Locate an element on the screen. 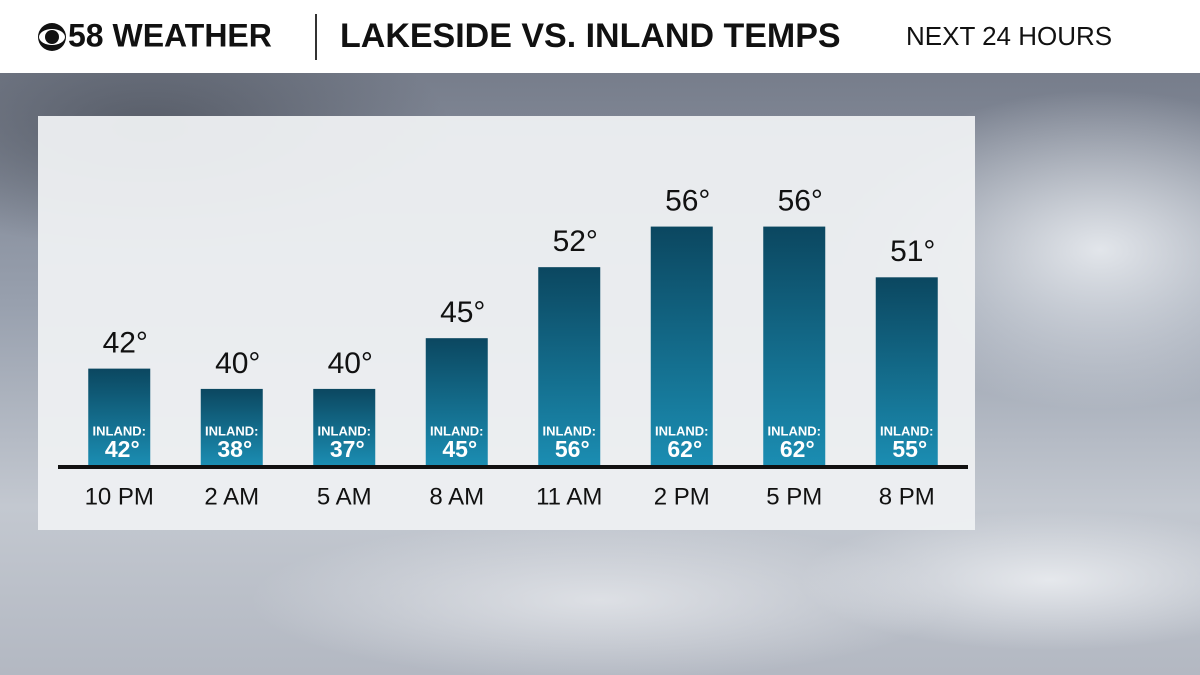 This screenshot has width=1200, height=675. x-tick-label: 11 AM is located at coordinates (569, 496).